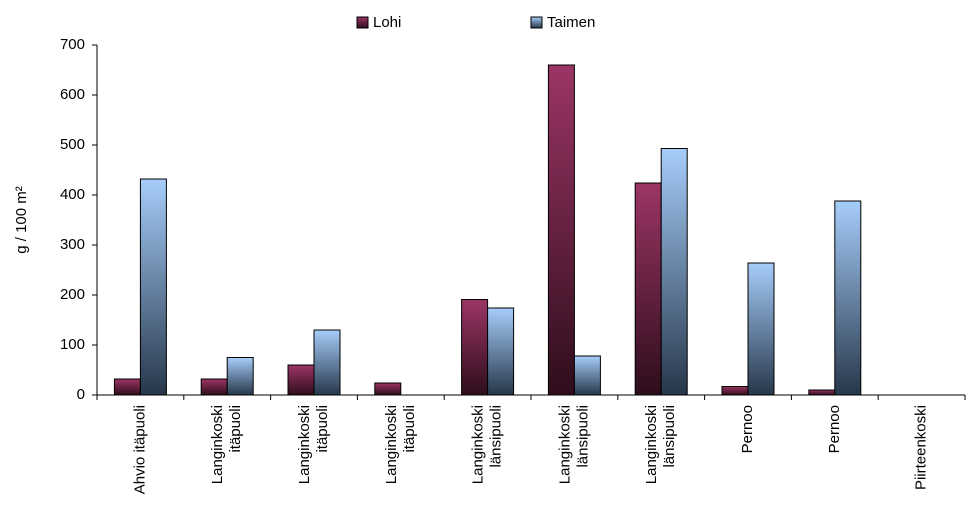 This screenshot has width=967, height=523. I want to click on y-tick-label: 500, so click(72, 144).